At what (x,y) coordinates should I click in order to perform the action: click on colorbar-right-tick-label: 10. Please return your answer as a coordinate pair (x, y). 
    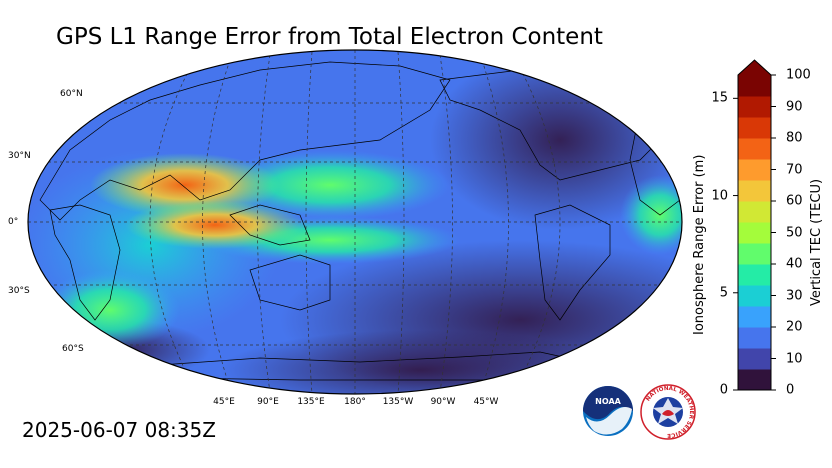
    Looking at the image, I should click on (794, 358).